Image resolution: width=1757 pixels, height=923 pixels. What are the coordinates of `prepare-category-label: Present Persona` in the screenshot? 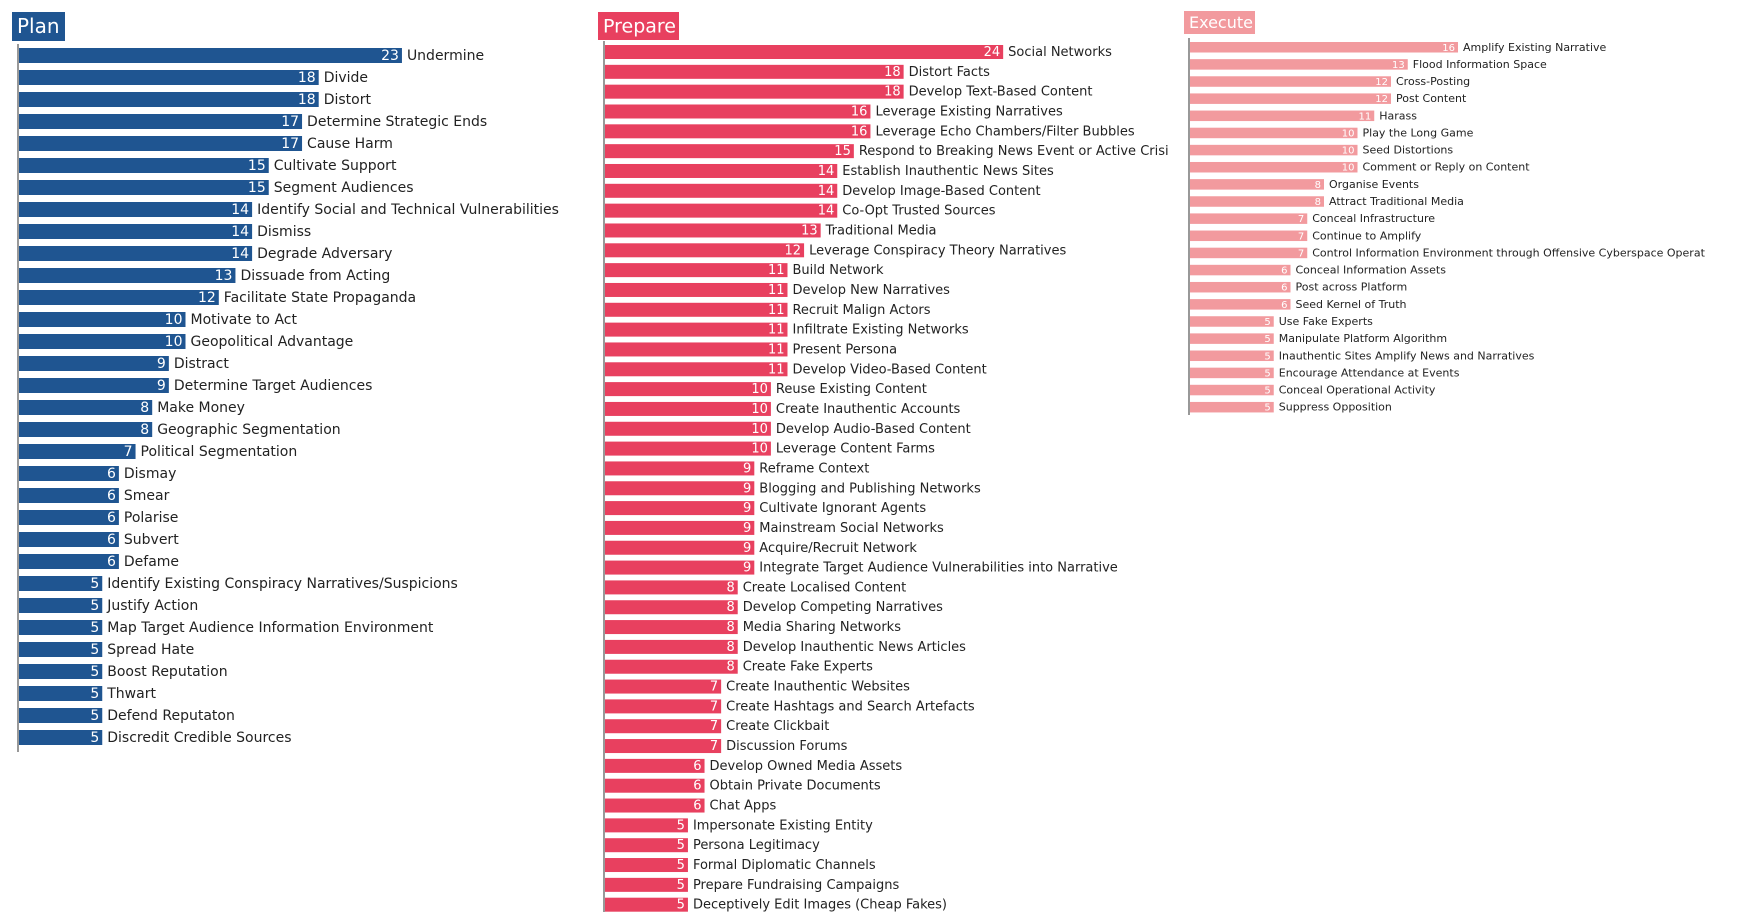 It's located at (844, 349).